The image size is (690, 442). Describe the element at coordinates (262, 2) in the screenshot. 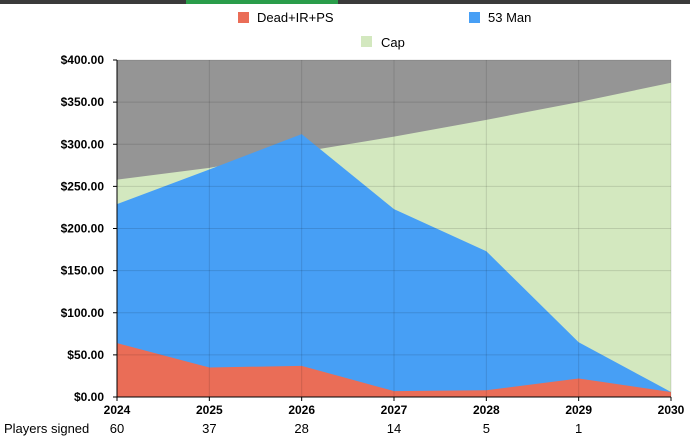

I see `top-strip-accent` at that location.